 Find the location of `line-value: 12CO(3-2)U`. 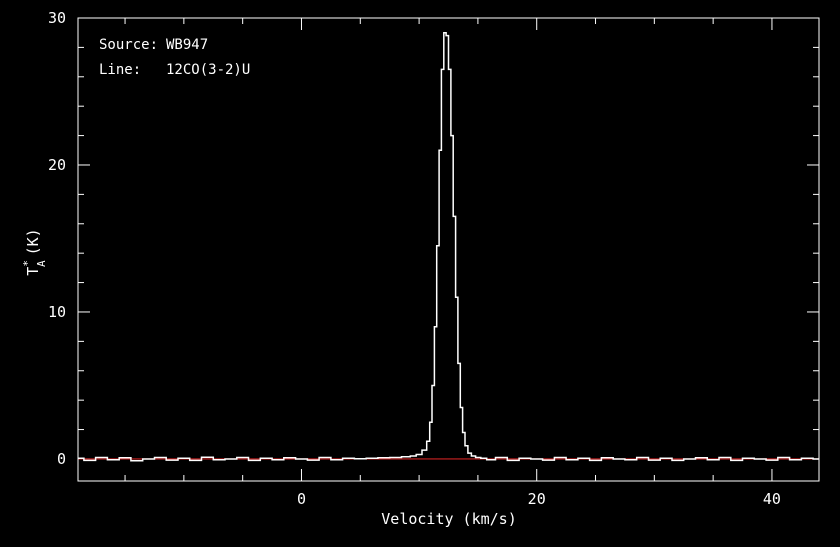

line-value: 12CO(3-2)U is located at coordinates (208, 70).